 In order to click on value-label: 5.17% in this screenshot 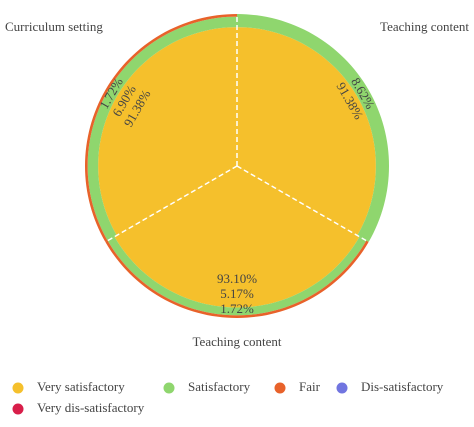, I will do `click(237, 293)`.